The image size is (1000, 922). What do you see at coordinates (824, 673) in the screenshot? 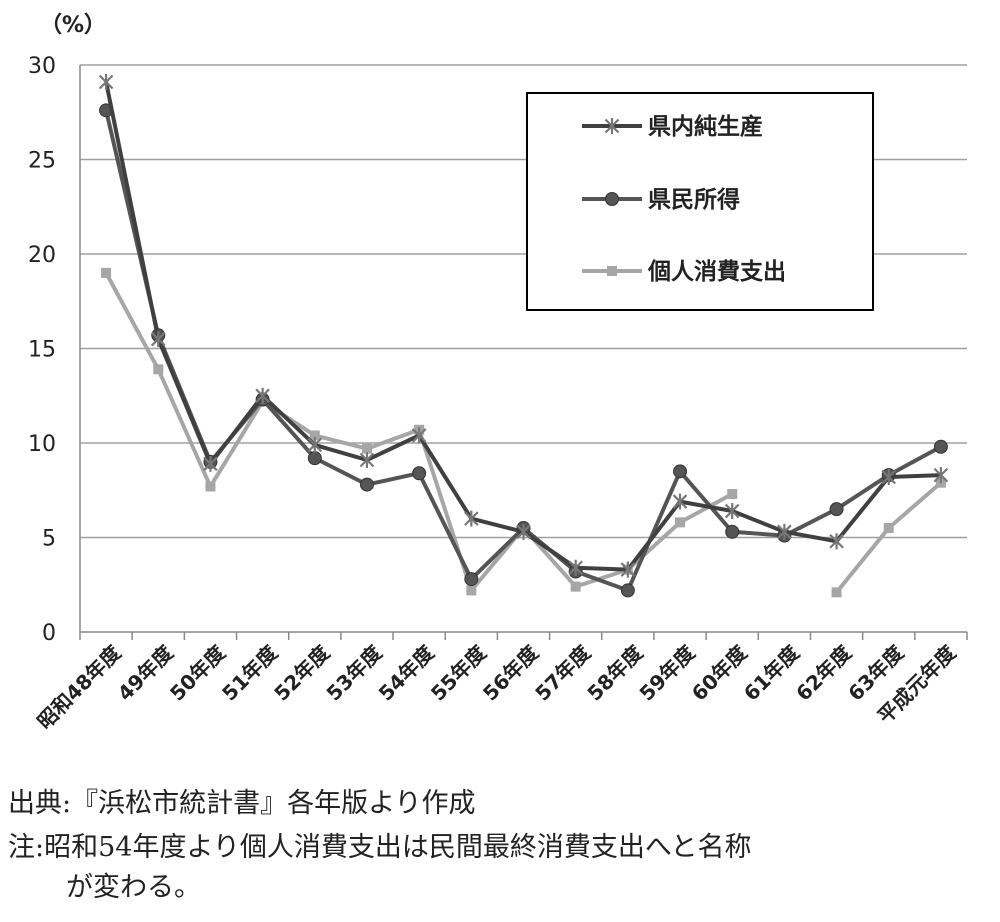
I see `x-tick-label: 62年度` at bounding box center [824, 673].